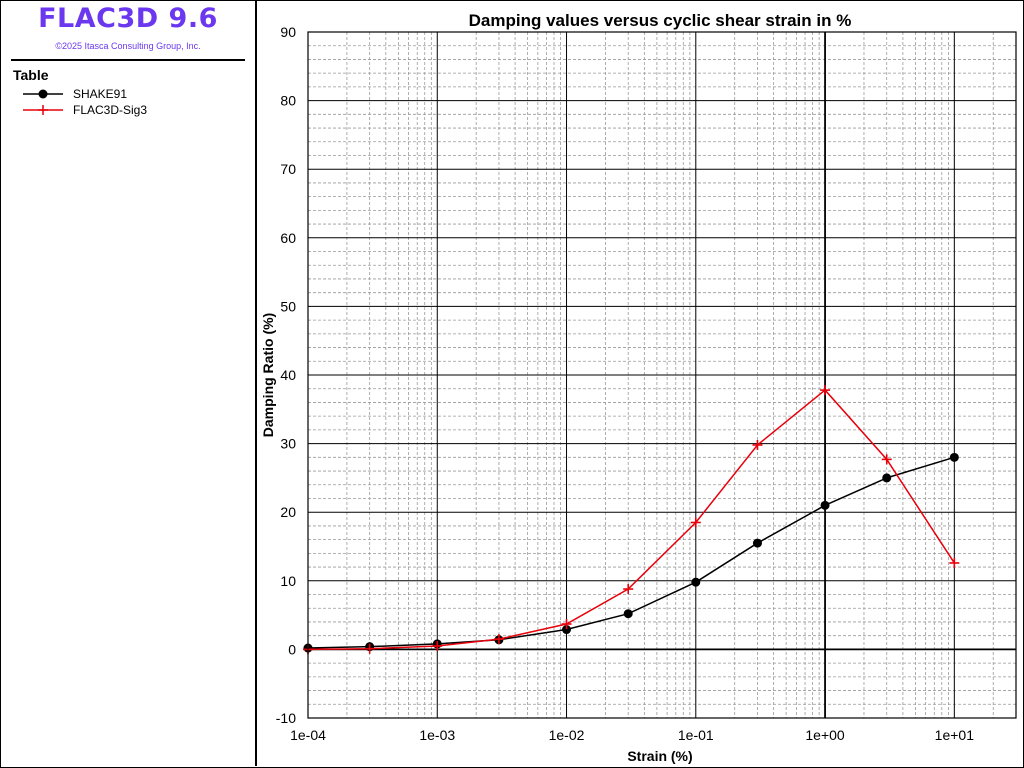 Image resolution: width=1024 pixels, height=768 pixels. What do you see at coordinates (437, 735) in the screenshot?
I see `x-tick-label: 1e-03` at bounding box center [437, 735].